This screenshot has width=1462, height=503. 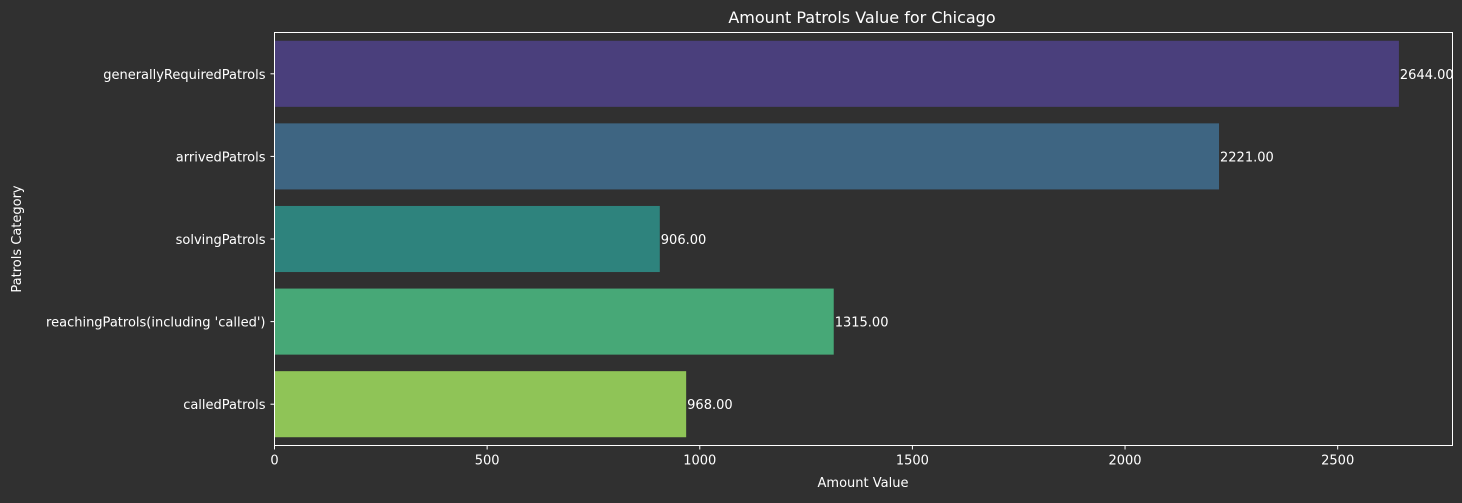 I want to click on y-tick-label-4: calledPatrols, so click(x=224, y=405).